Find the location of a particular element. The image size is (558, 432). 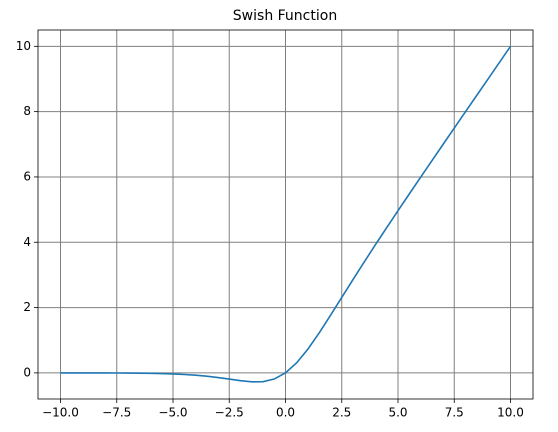

y-tick-label: 2 is located at coordinates (27, 307).